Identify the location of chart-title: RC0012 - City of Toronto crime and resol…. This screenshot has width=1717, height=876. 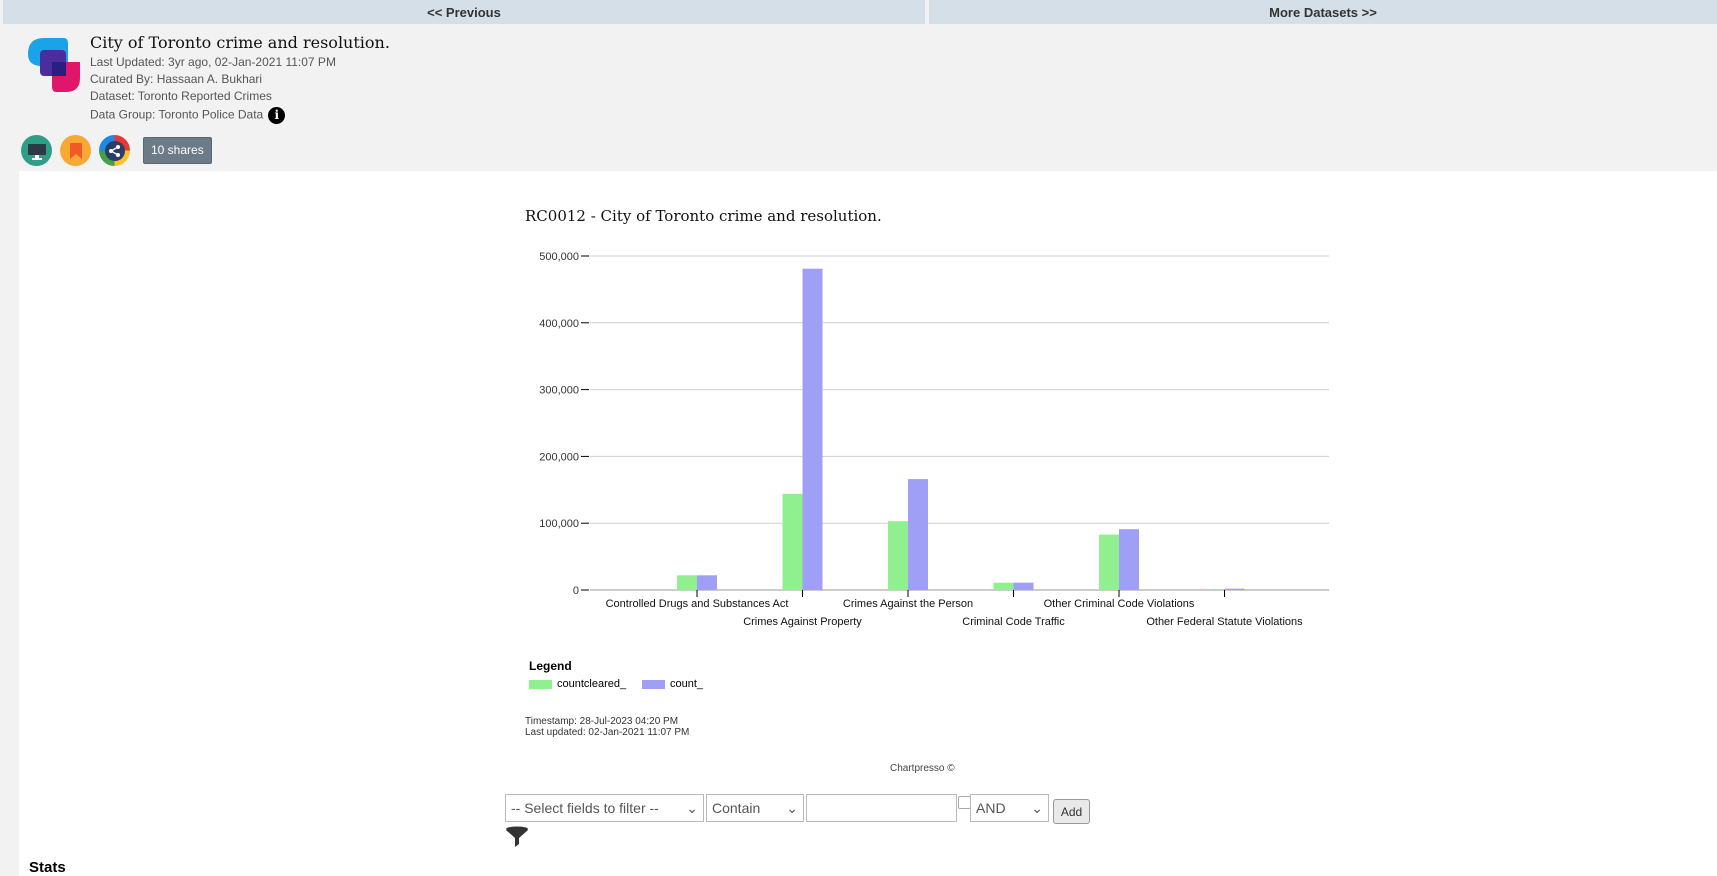
(703, 216).